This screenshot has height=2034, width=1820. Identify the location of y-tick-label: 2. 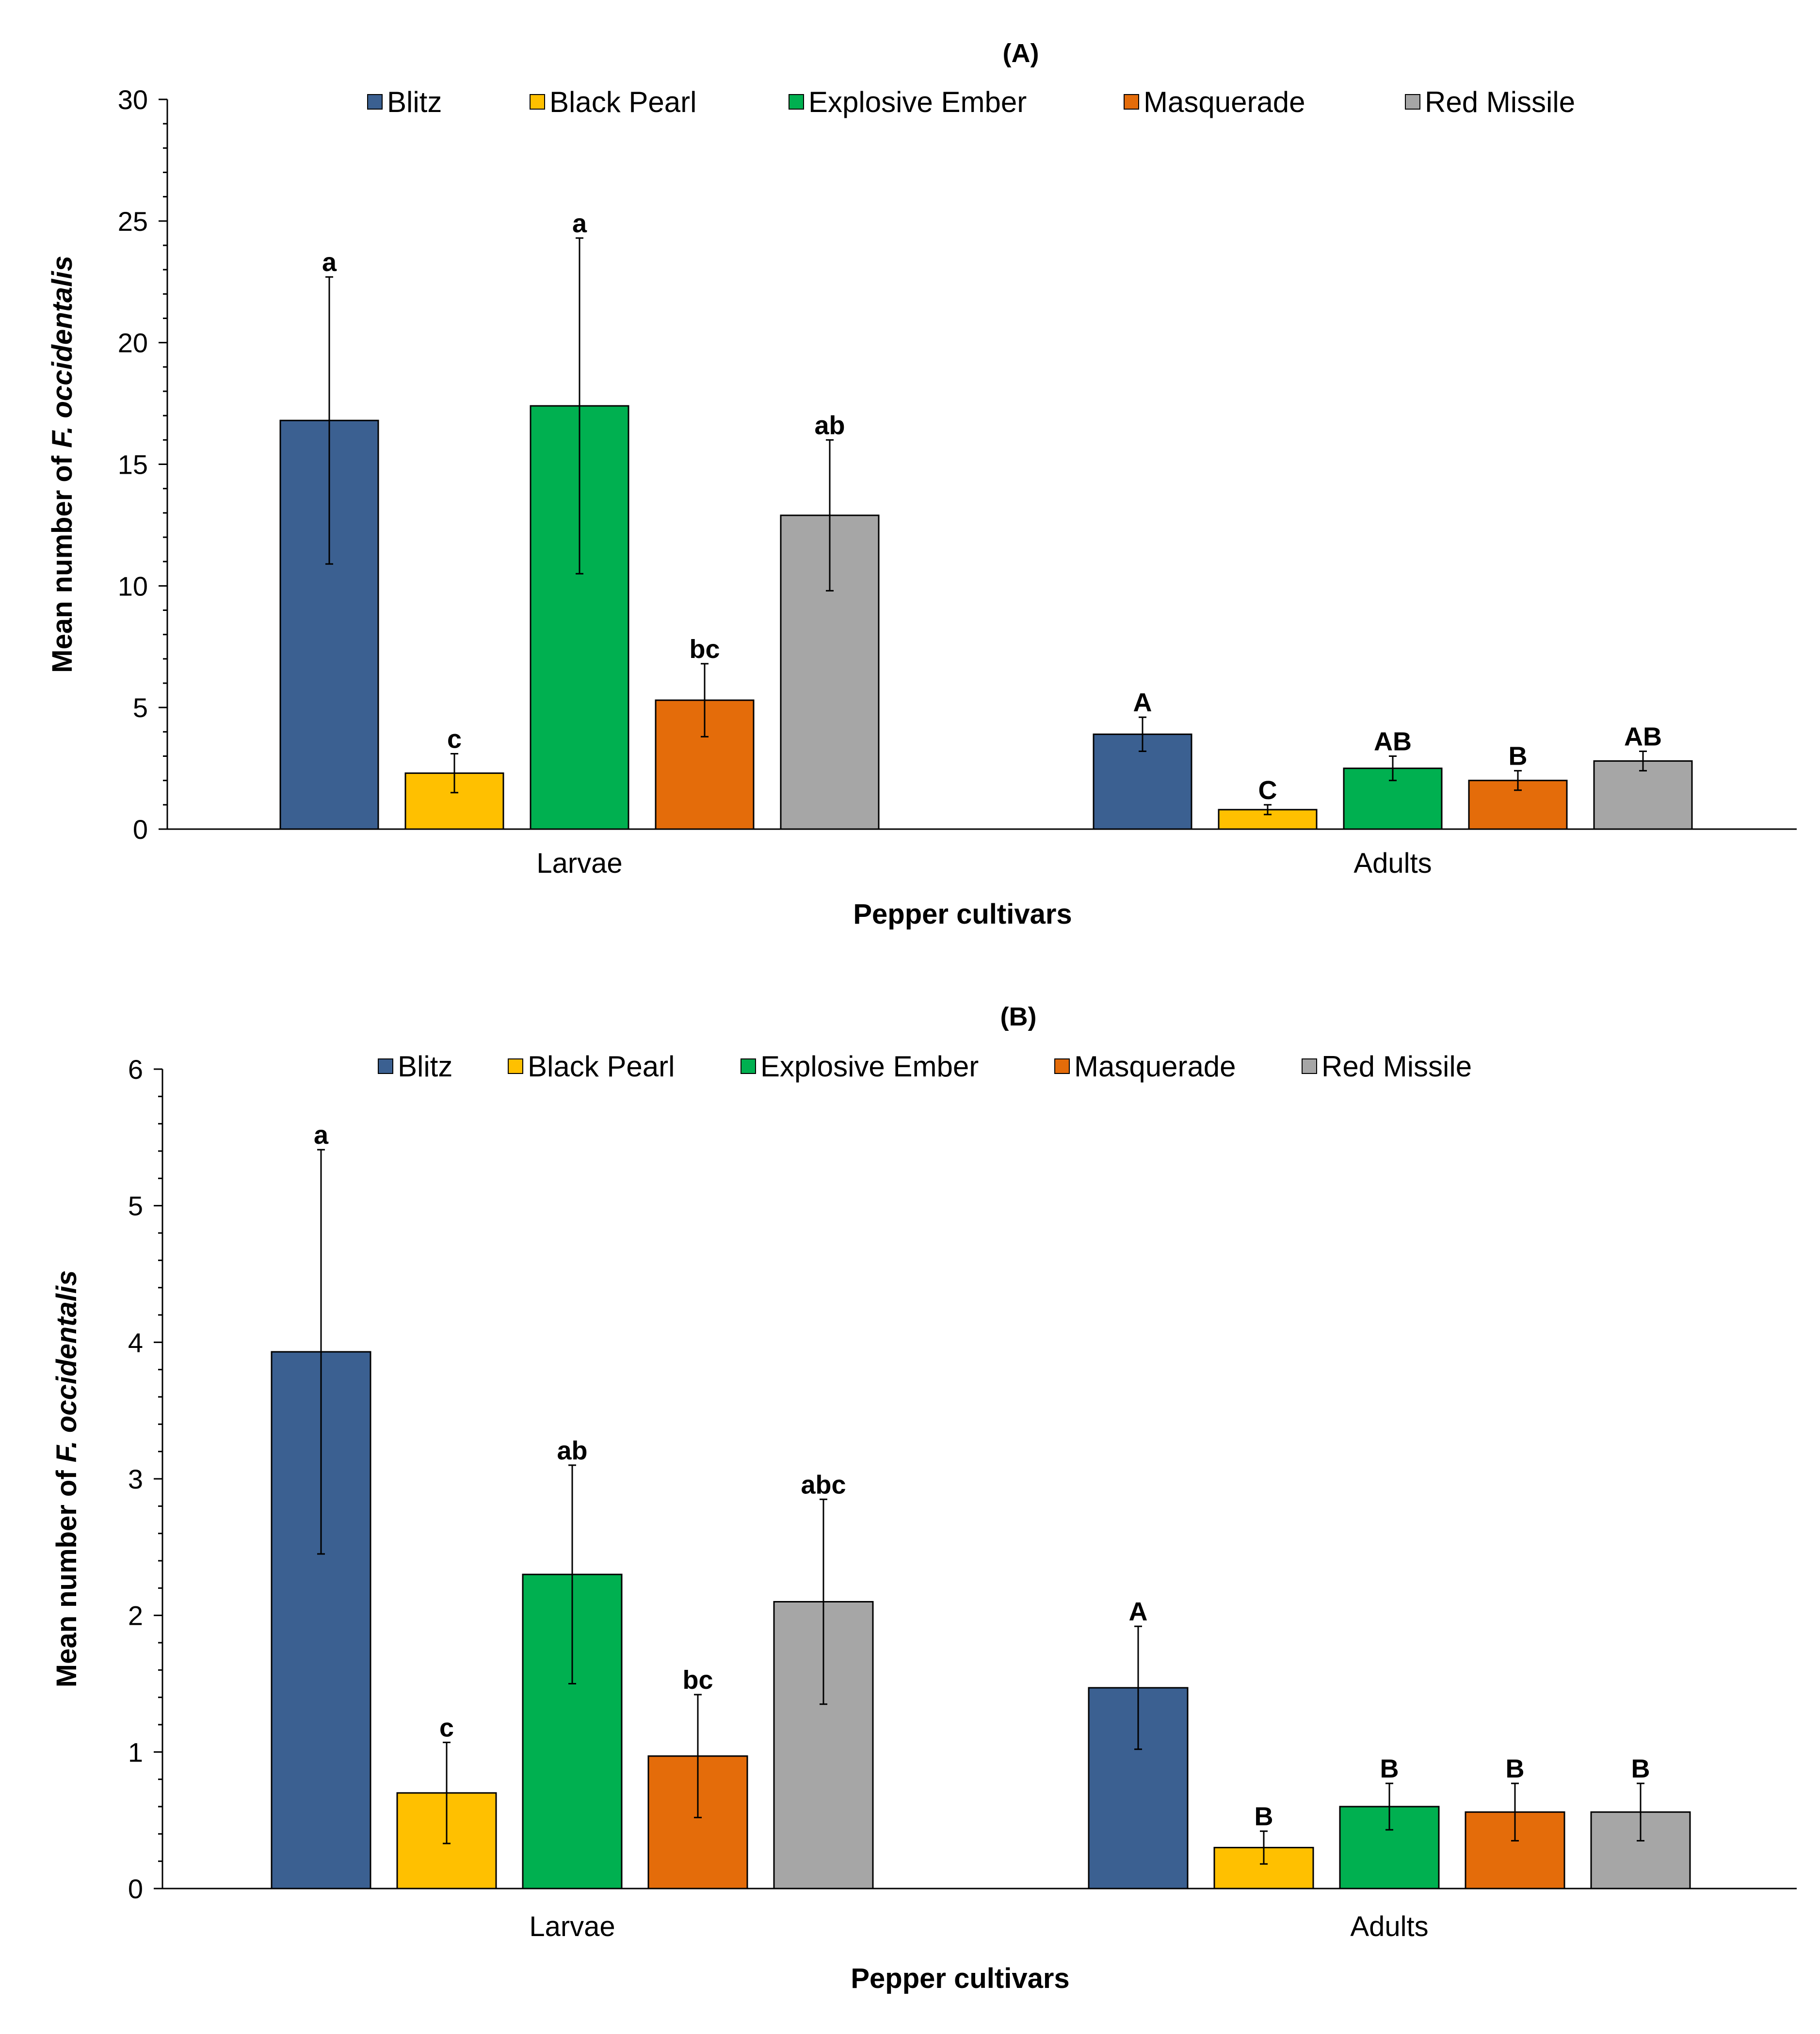
(135, 1616).